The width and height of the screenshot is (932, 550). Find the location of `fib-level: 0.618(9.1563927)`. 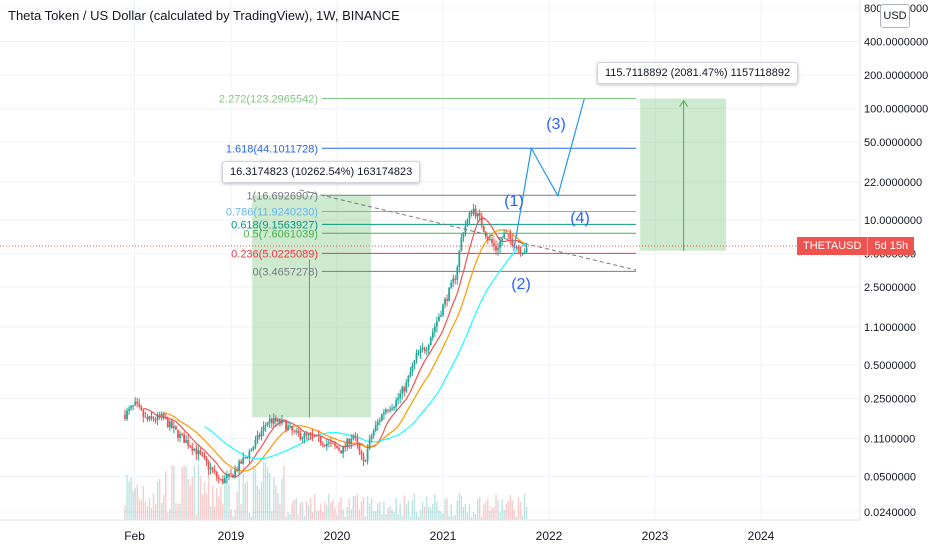

fib-level: 0.618(9.1563927) is located at coordinates (433, 225).